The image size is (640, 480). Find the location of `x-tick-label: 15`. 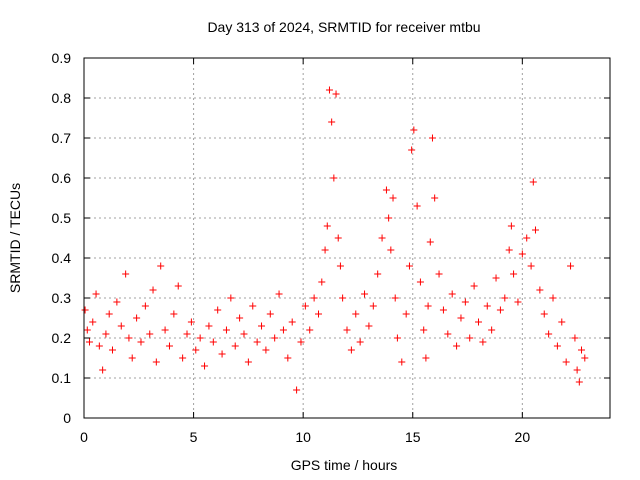

x-tick-label: 15 is located at coordinates (413, 437).